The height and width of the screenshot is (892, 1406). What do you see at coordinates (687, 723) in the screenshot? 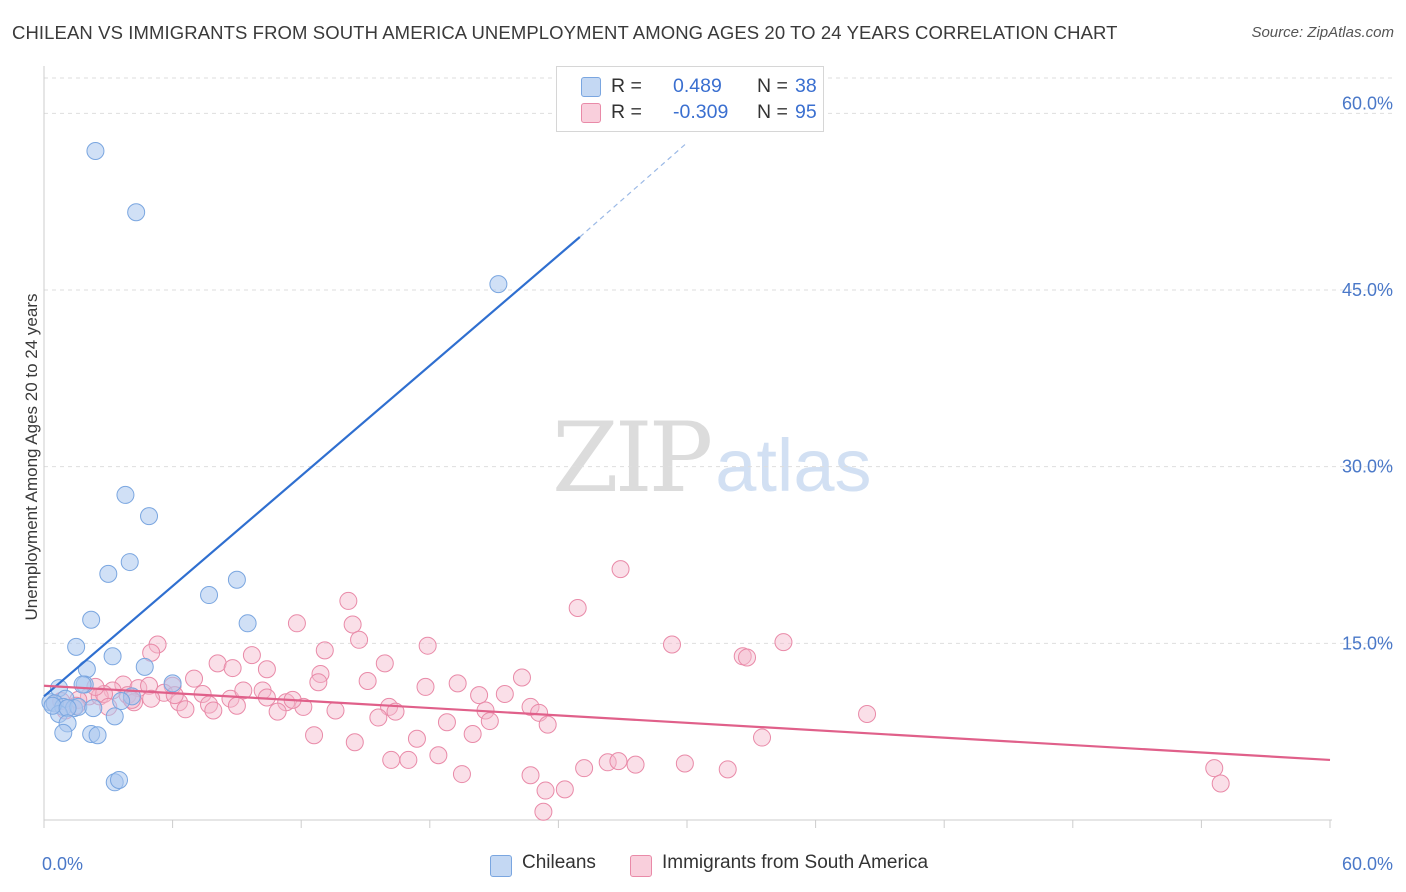
I see `trend-line-immigrants` at bounding box center [687, 723].